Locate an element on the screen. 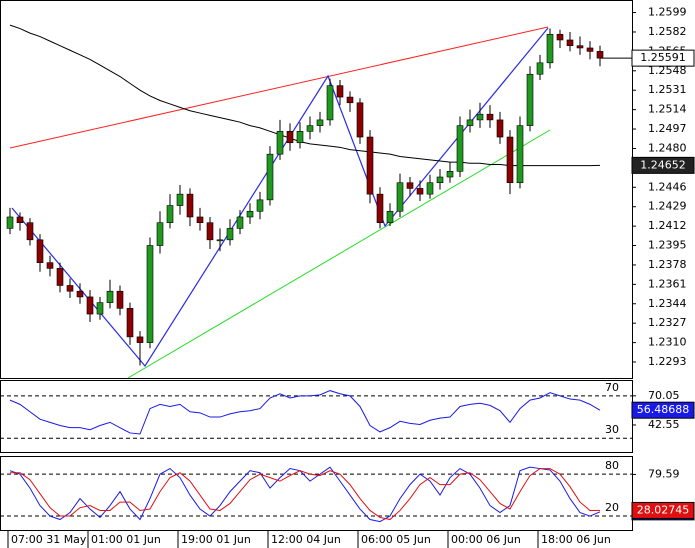 This screenshot has width=695, height=548. level-label: 30 is located at coordinates (612, 429).